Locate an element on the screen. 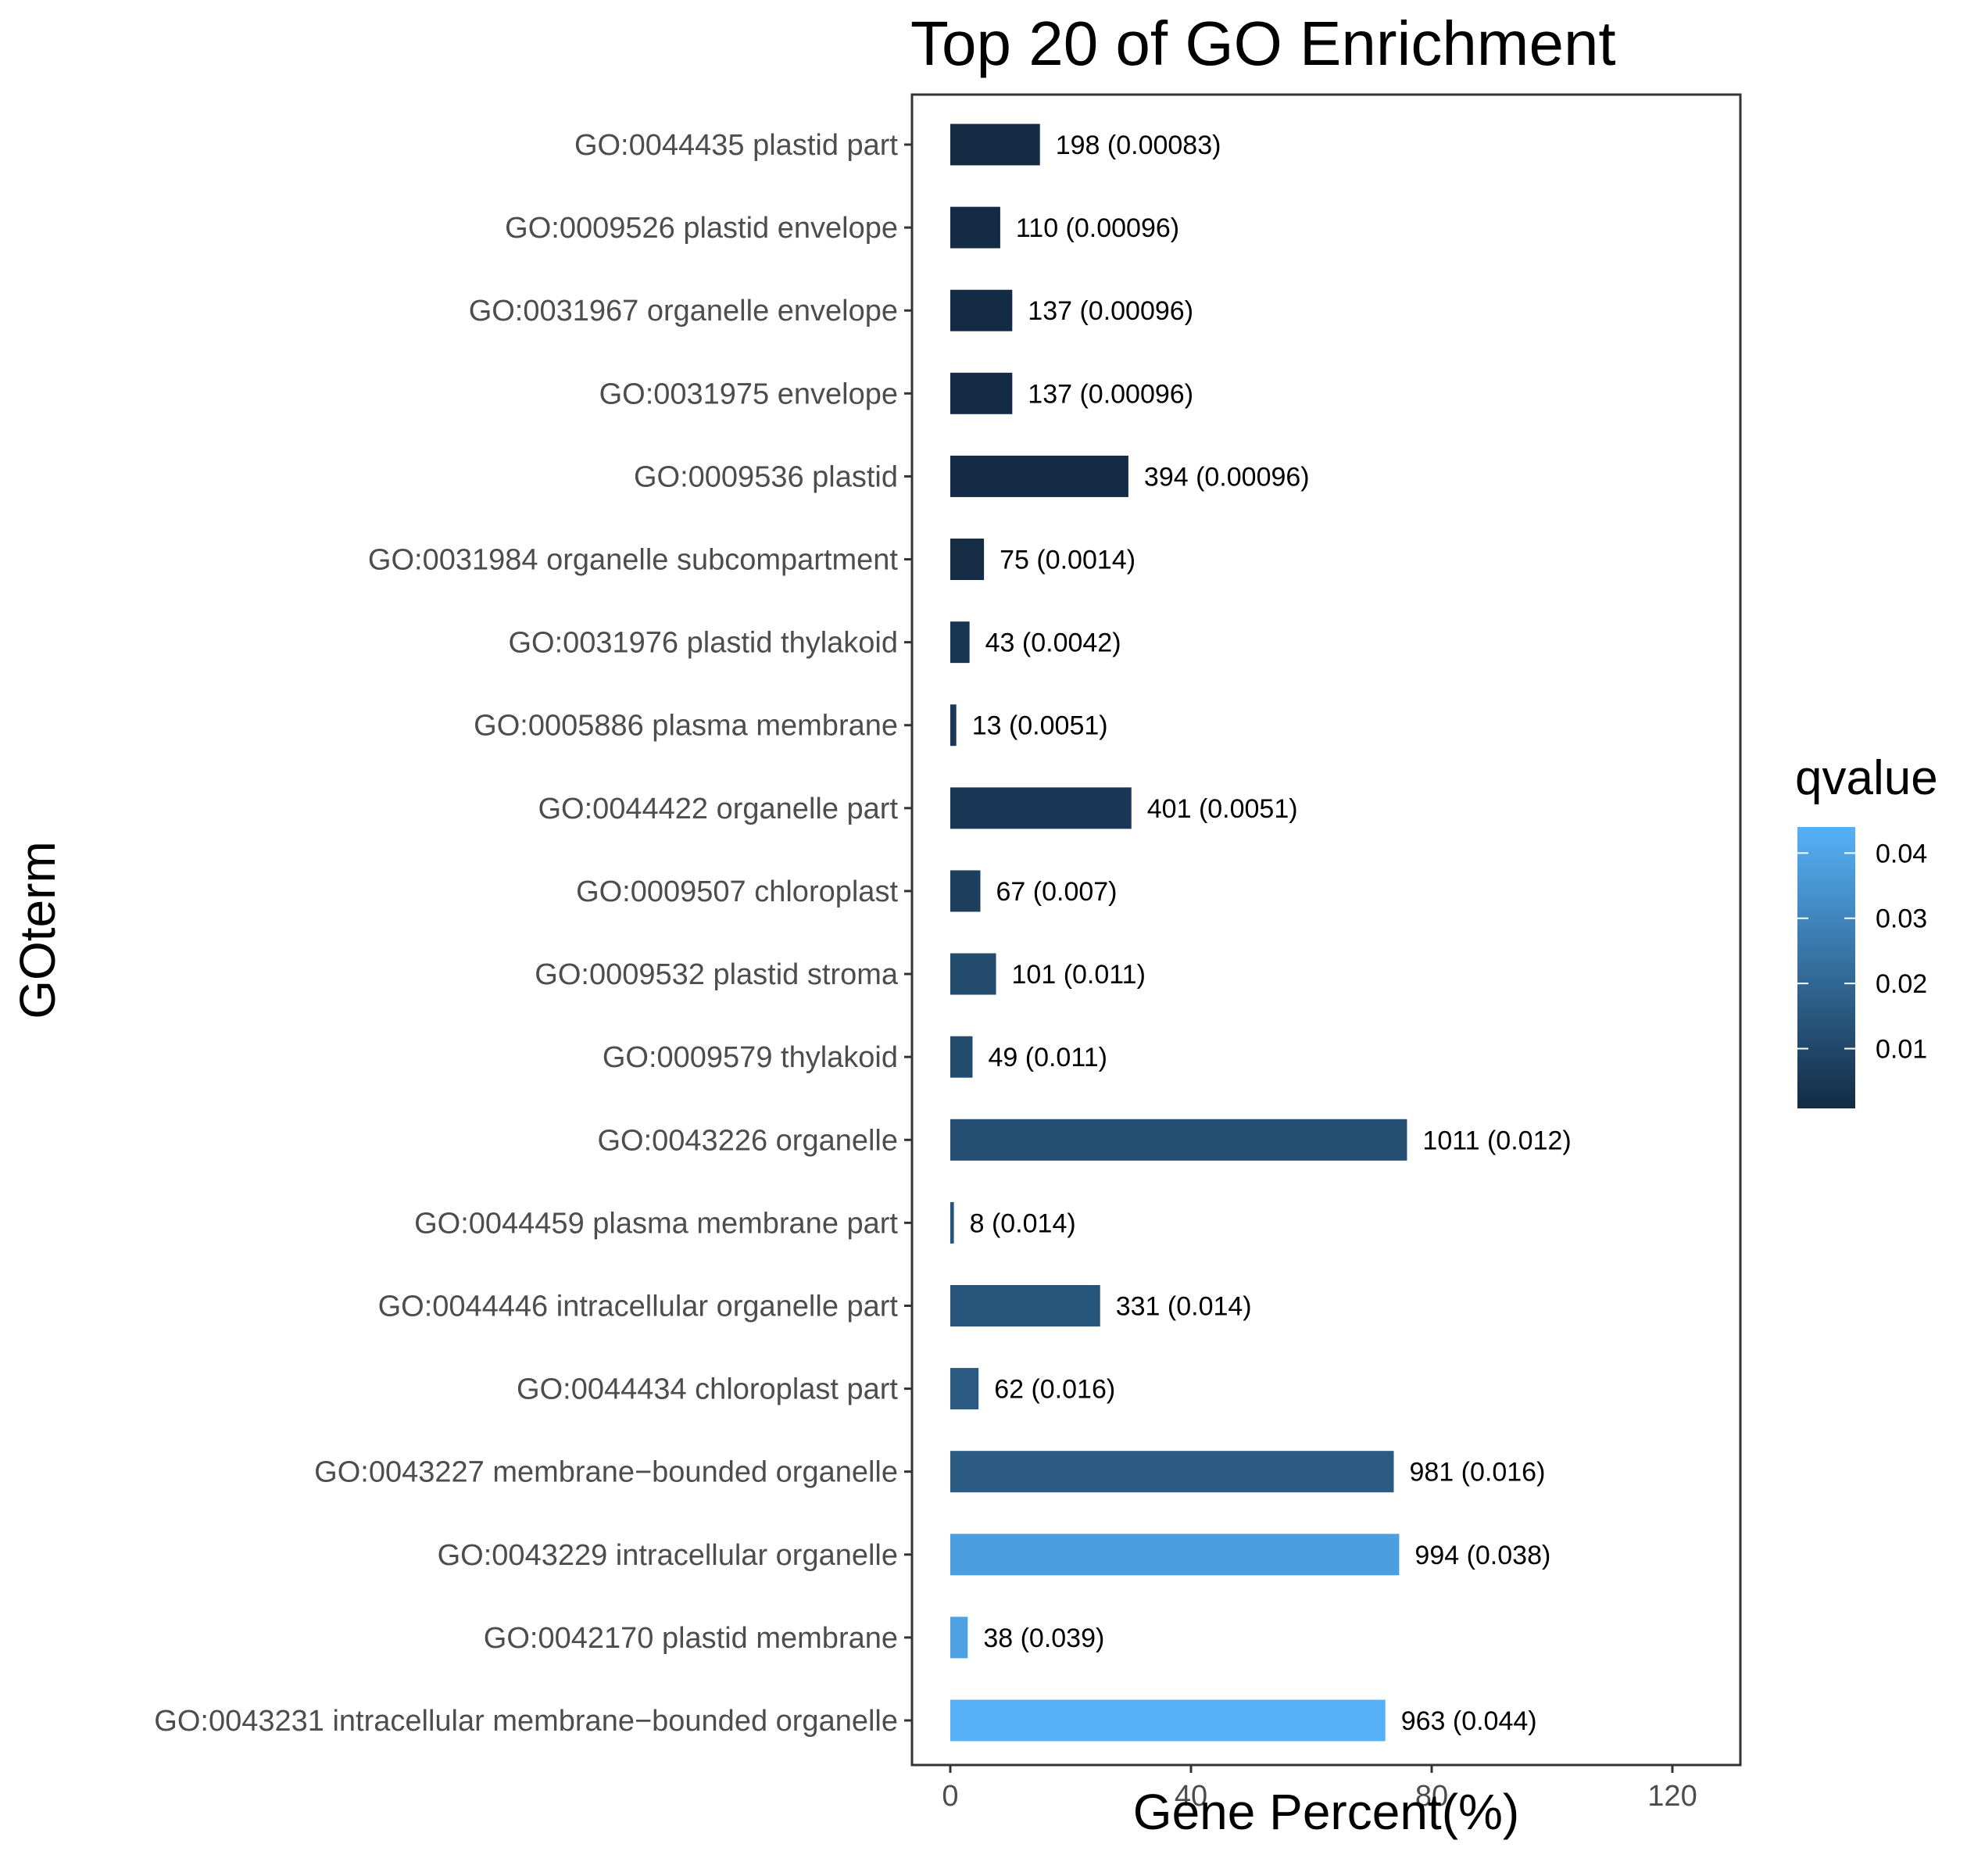 The image size is (1967, 1876). x-axis-ticks: 0 40 80 120 is located at coordinates (1319, 1789).